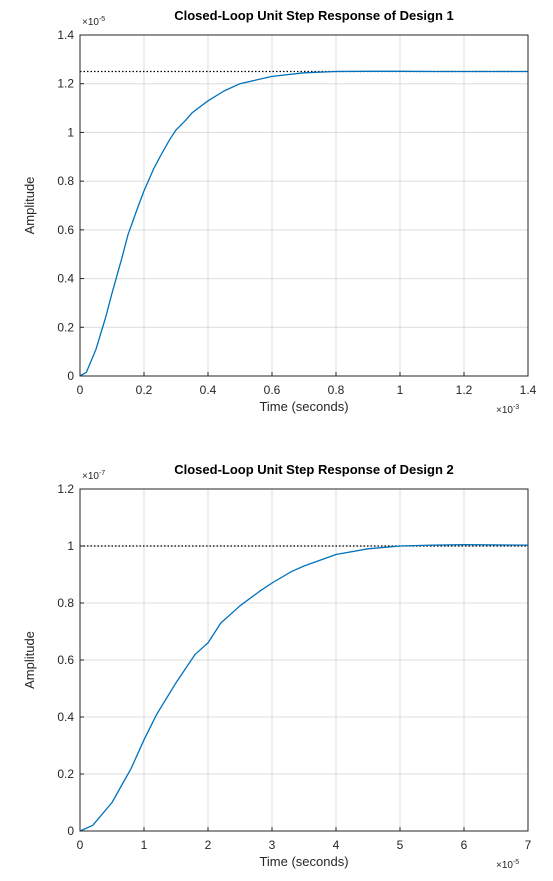  Describe the element at coordinates (528, 390) in the screenshot. I see `x-tick-label: 1.4` at that location.